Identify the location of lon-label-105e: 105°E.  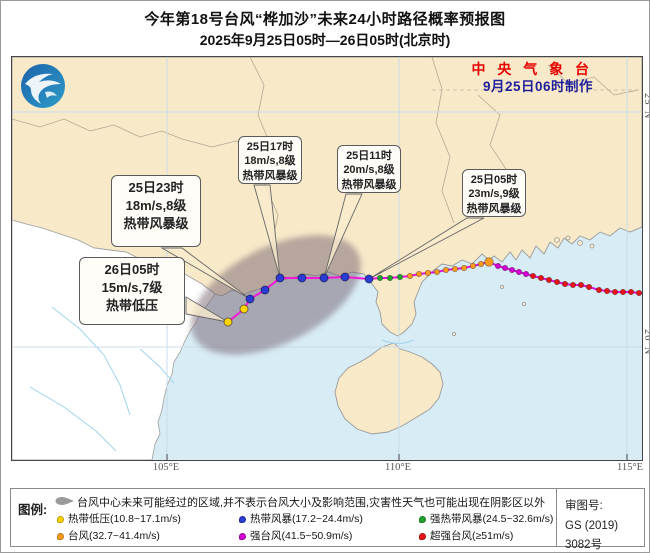
(166, 467).